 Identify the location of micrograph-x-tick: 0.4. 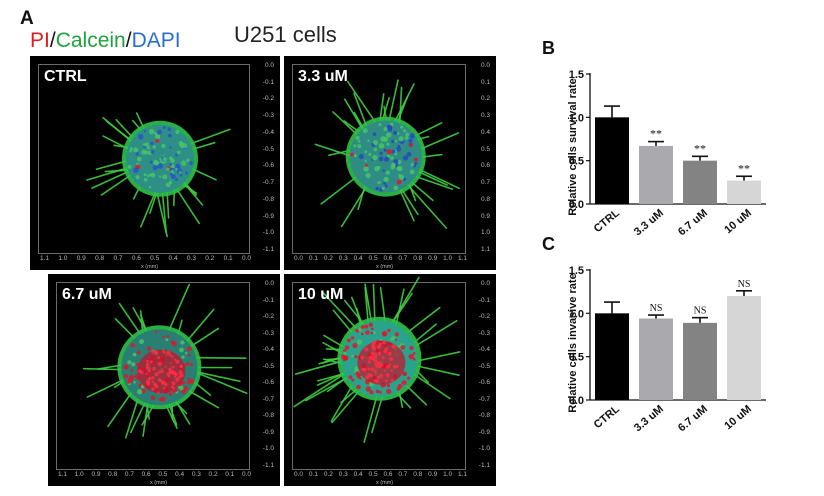
(180, 474).